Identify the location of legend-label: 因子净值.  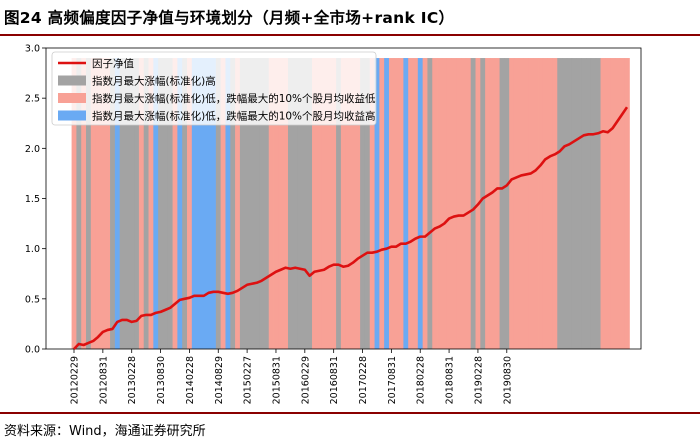
(113, 63).